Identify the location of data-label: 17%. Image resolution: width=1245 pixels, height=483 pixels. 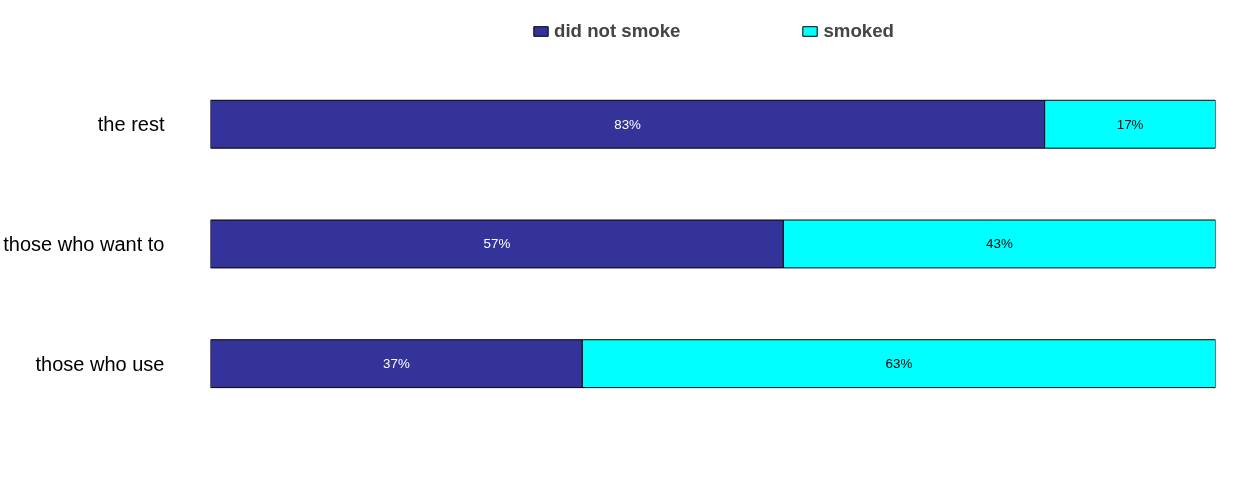
(1130, 124).